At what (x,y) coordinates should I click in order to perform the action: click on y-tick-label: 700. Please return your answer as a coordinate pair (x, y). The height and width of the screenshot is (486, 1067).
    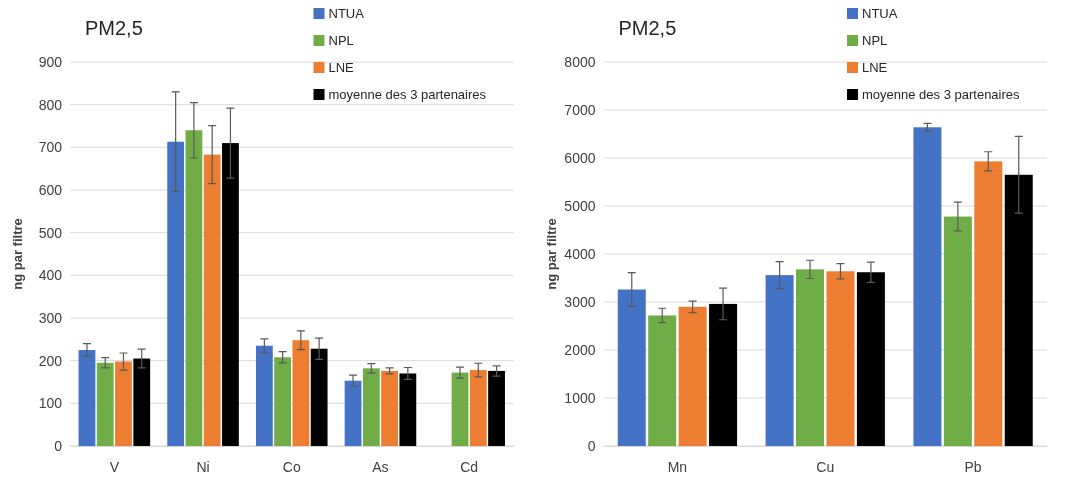
    Looking at the image, I should click on (50, 147).